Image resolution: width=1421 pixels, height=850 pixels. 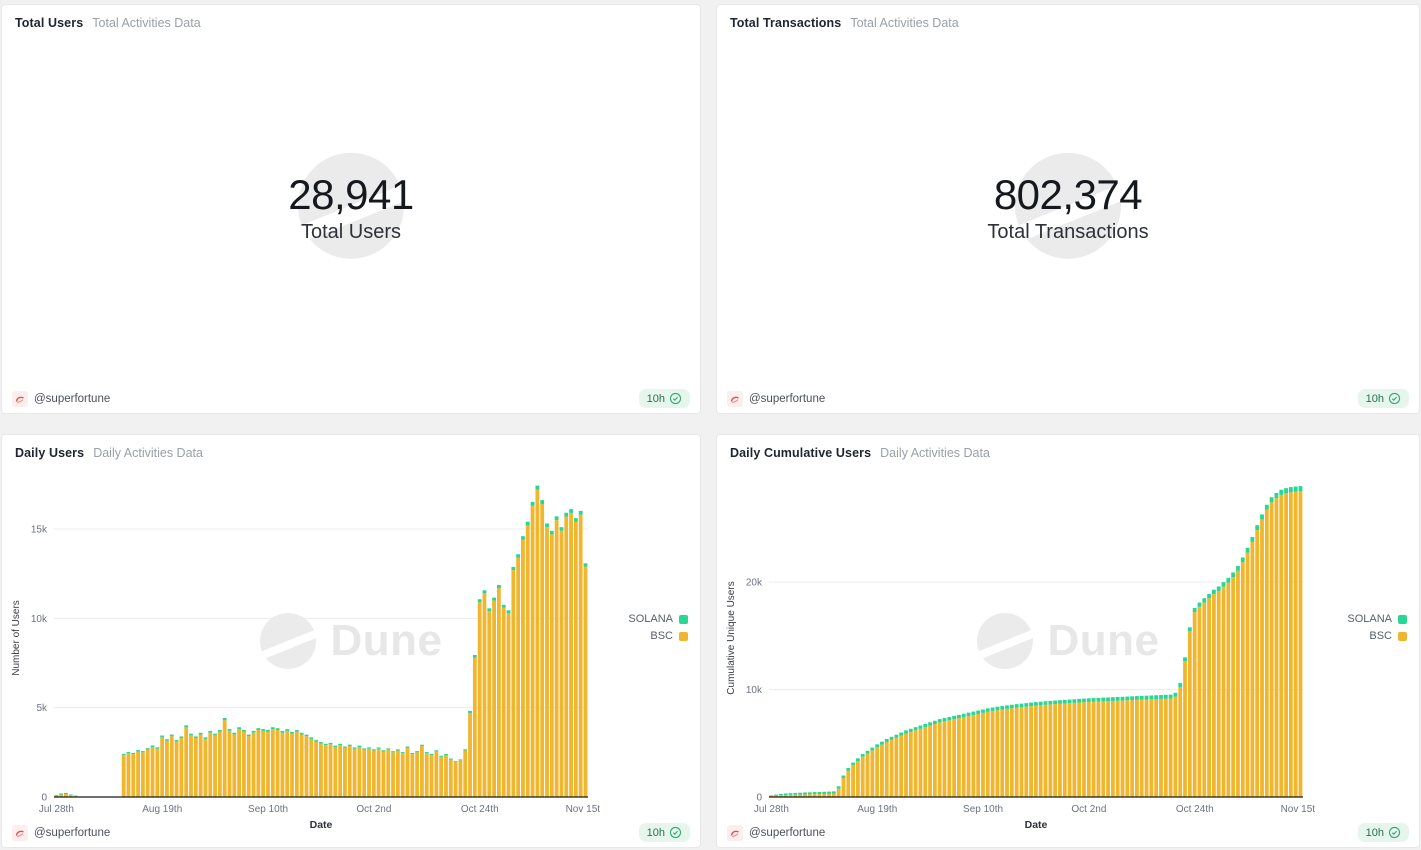 What do you see at coordinates (731, 637) in the screenshot?
I see `svg-text: Cumulative Unique Users` at bounding box center [731, 637].